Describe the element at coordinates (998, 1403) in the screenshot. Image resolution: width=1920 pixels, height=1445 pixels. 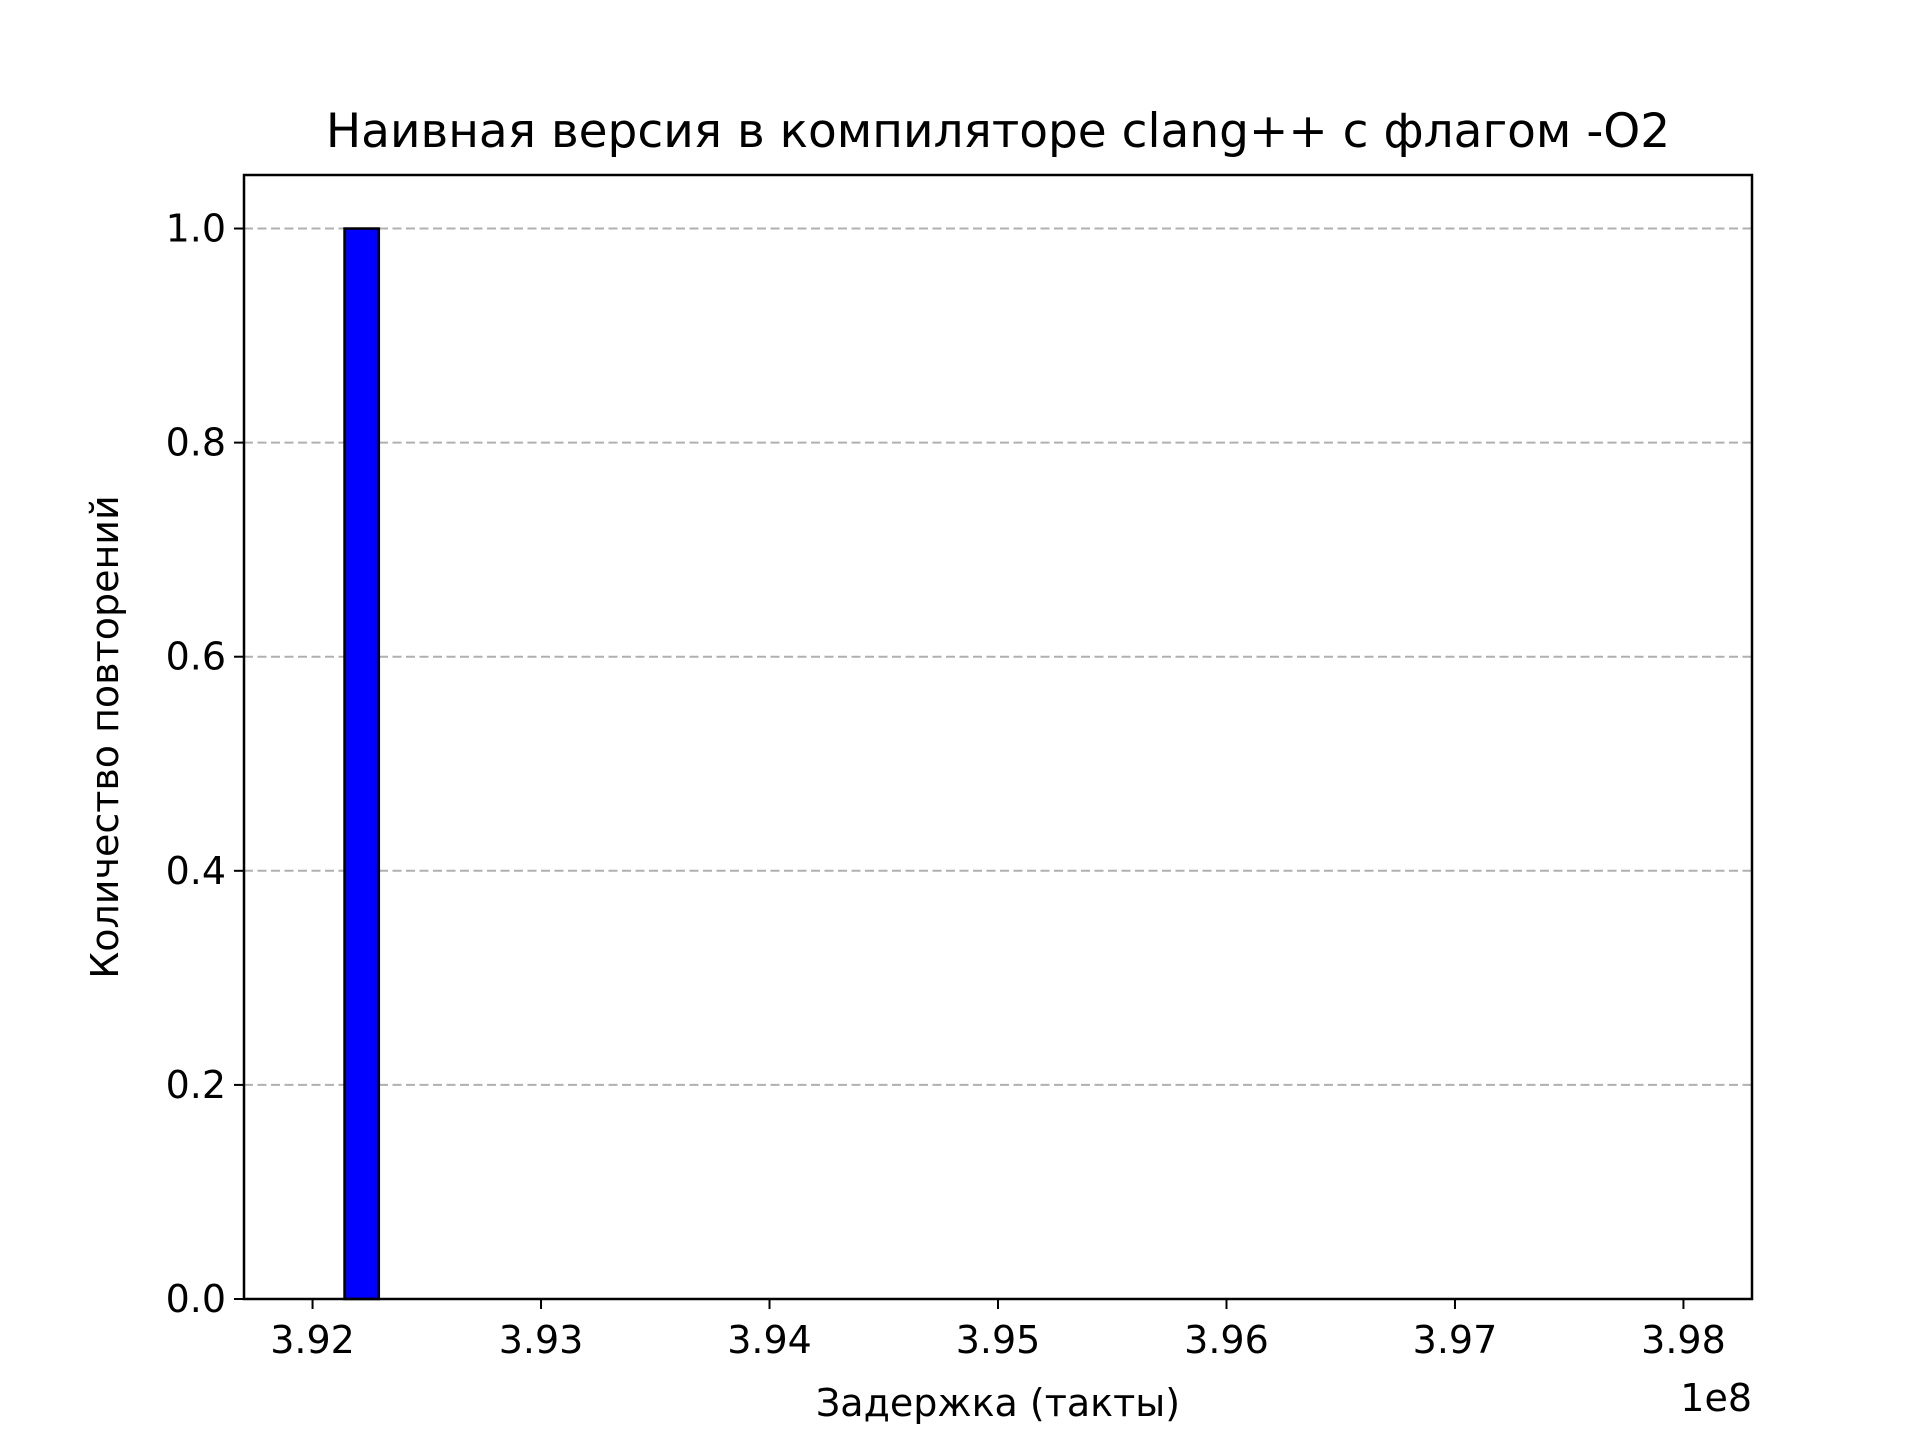
I see `x-axis-label: Задержка (такты)` at that location.